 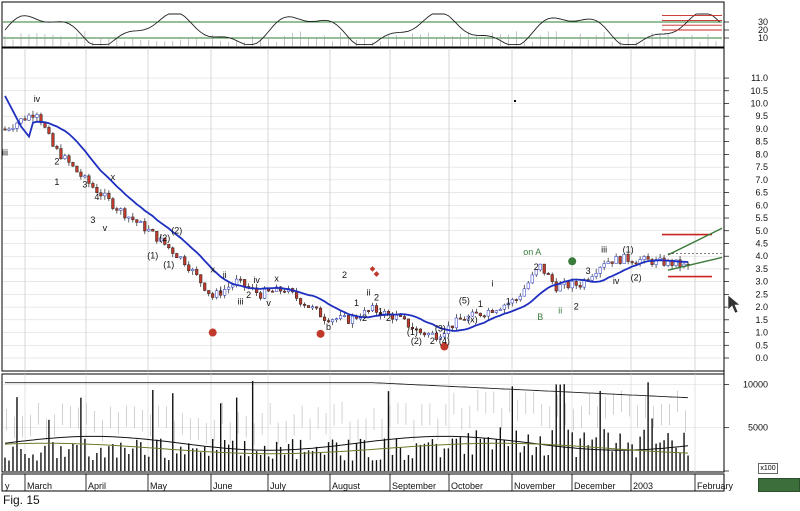 I want to click on month-label: February, so click(x=715, y=486).